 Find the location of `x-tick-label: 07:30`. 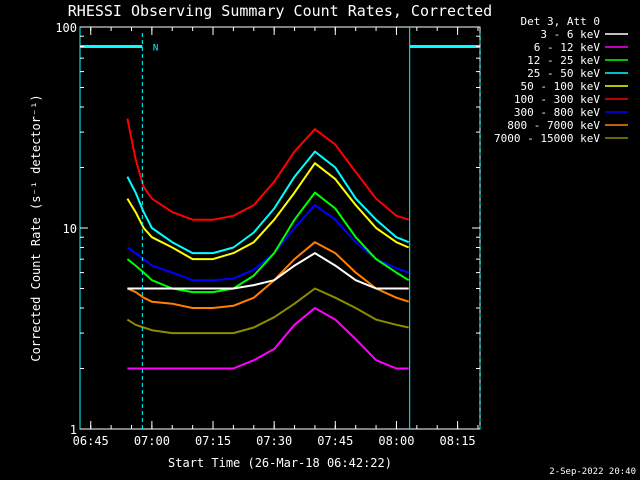

x-tick-label: 07:30 is located at coordinates (274, 441).